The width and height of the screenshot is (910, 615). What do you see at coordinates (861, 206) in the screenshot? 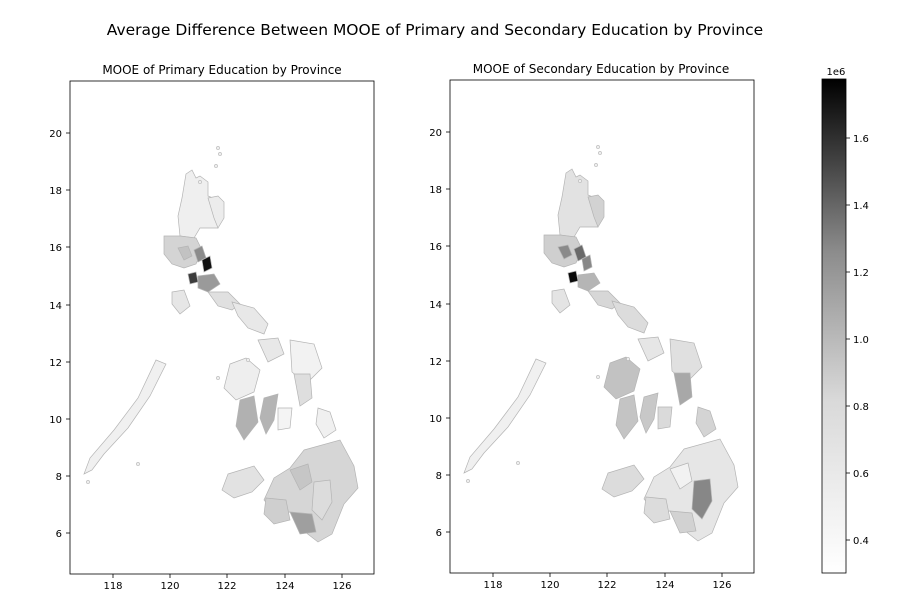
I see `colorbar-tick-label: 1.4` at bounding box center [861, 206].